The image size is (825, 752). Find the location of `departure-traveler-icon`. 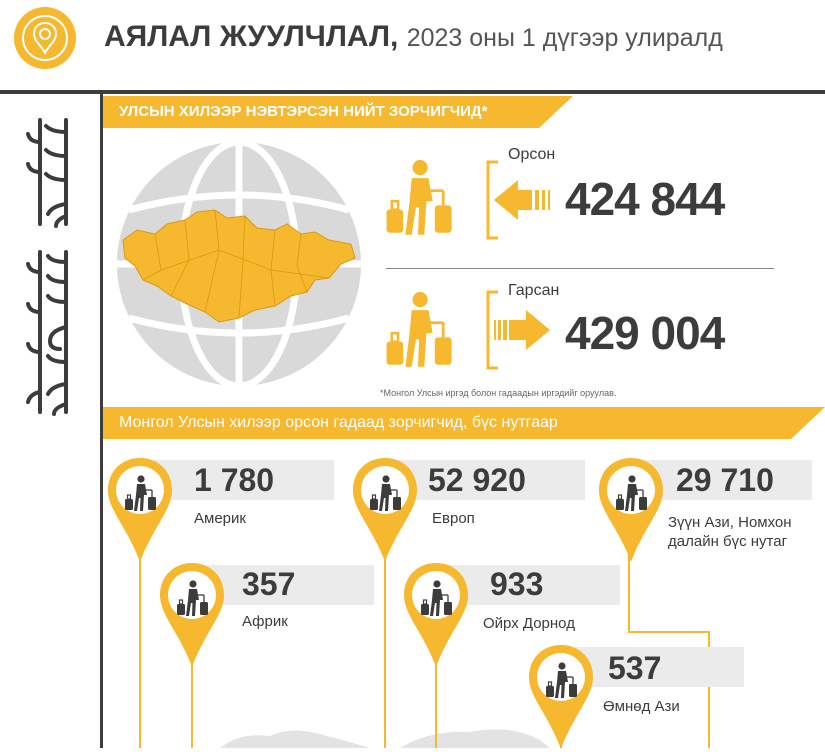

departure-traveler-icon is located at coordinates (418, 329).